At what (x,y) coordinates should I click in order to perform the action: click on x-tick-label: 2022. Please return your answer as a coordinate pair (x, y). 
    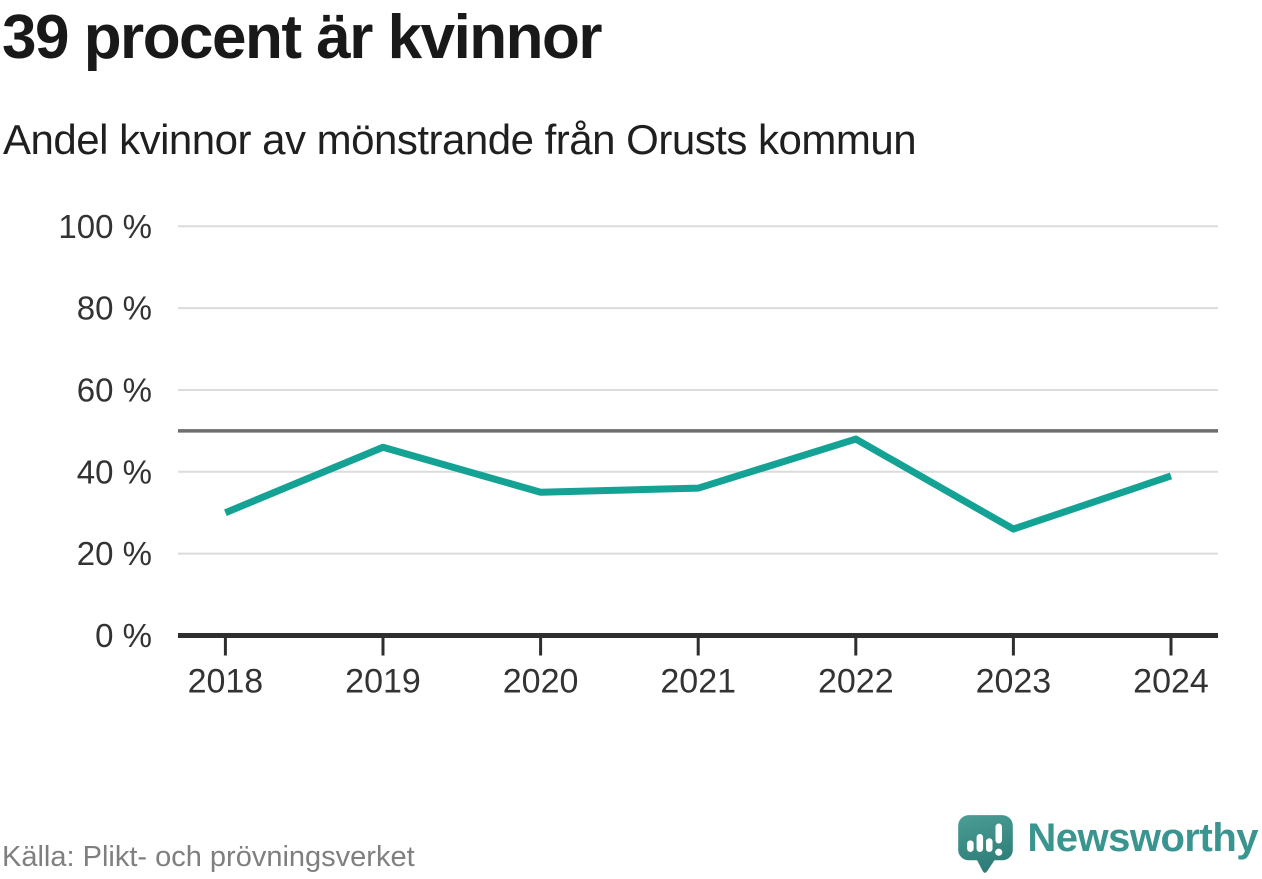
    Looking at the image, I should click on (856, 682).